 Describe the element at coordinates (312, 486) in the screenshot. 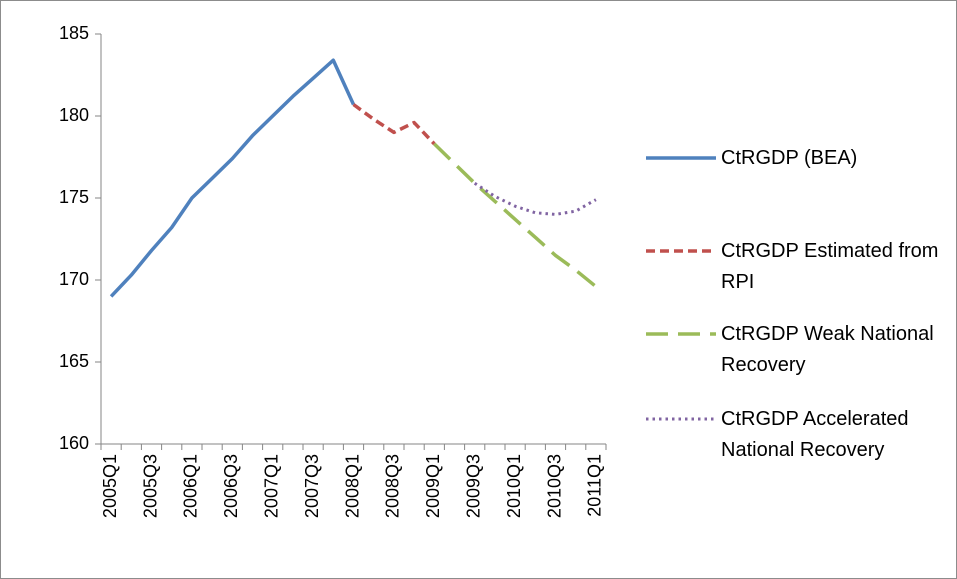

I see `x-tick-label: 2007Q3` at that location.